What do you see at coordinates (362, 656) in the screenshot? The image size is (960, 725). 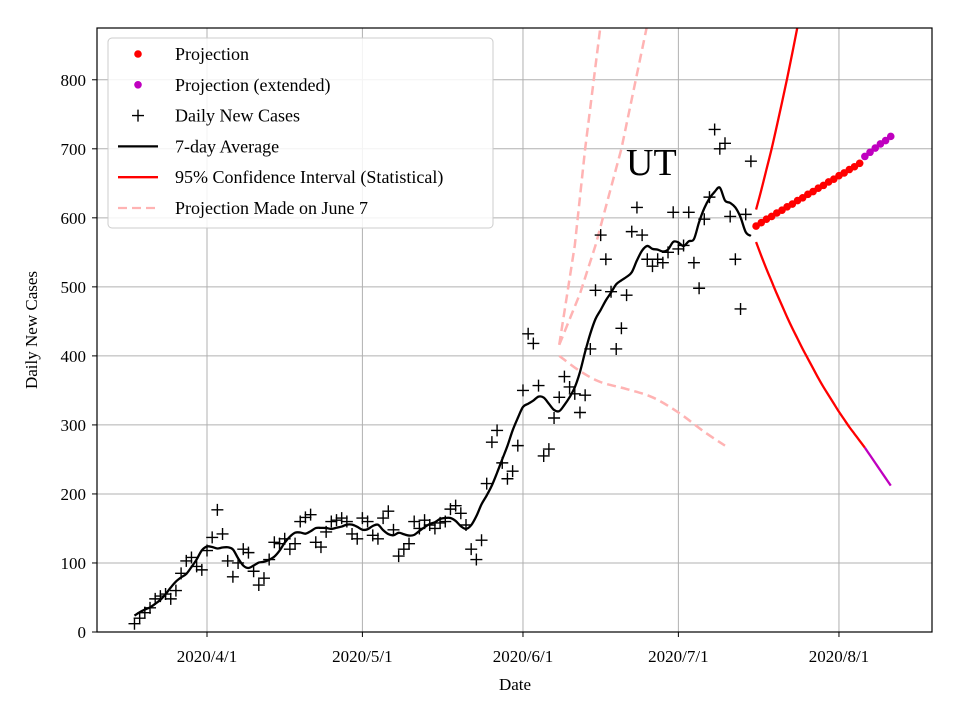 I see `x-tick-label: 2020/5/1` at bounding box center [362, 656].